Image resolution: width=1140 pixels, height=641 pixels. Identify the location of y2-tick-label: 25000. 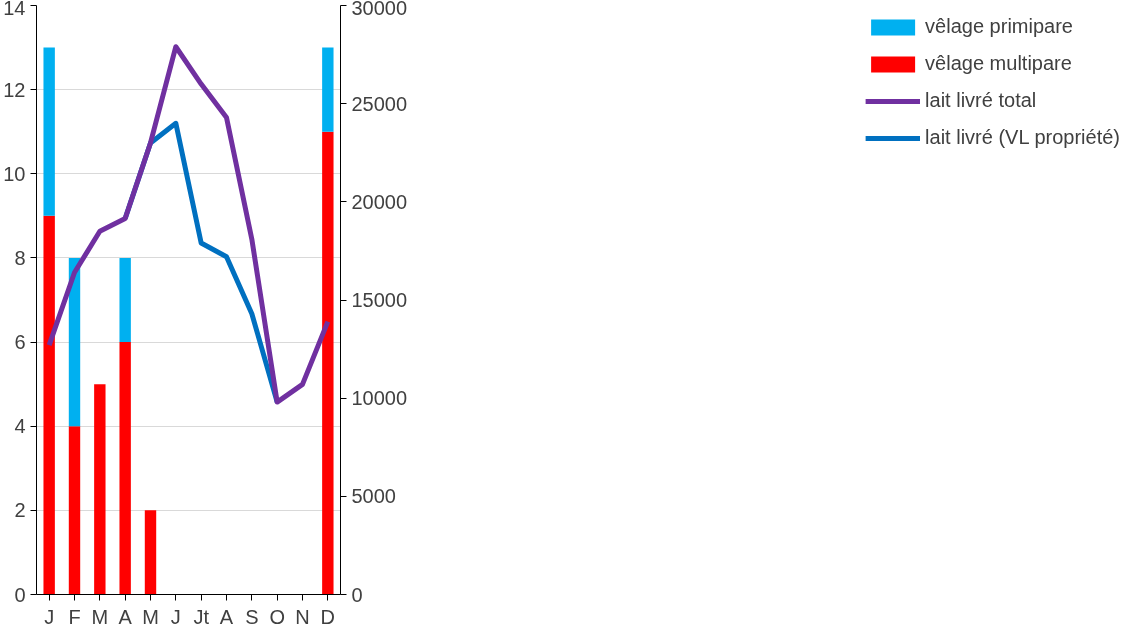
(379, 103).